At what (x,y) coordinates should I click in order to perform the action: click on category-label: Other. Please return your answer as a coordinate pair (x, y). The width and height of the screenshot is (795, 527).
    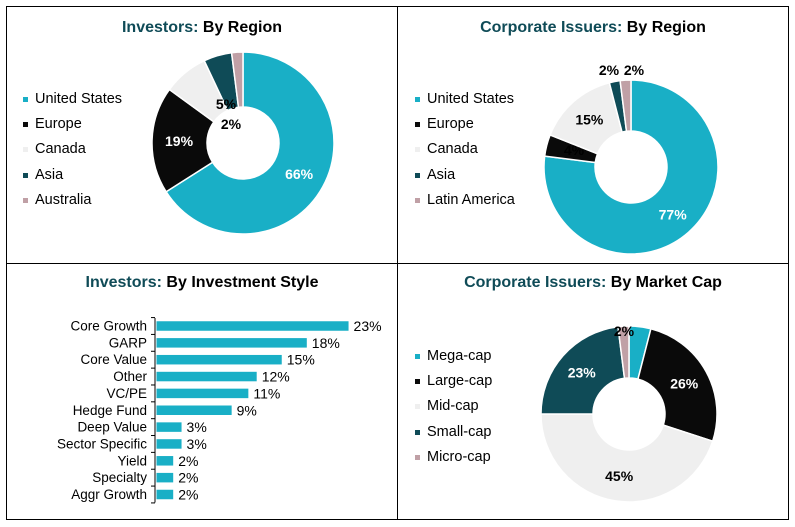
    Looking at the image, I should click on (130, 376).